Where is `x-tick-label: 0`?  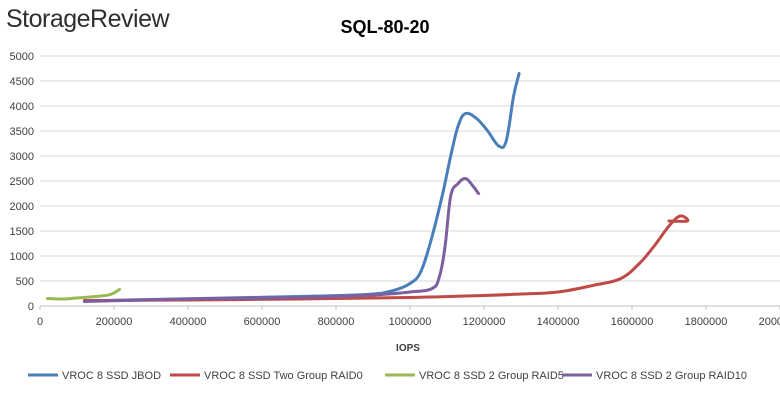
x-tick-label: 0 is located at coordinates (40, 322).